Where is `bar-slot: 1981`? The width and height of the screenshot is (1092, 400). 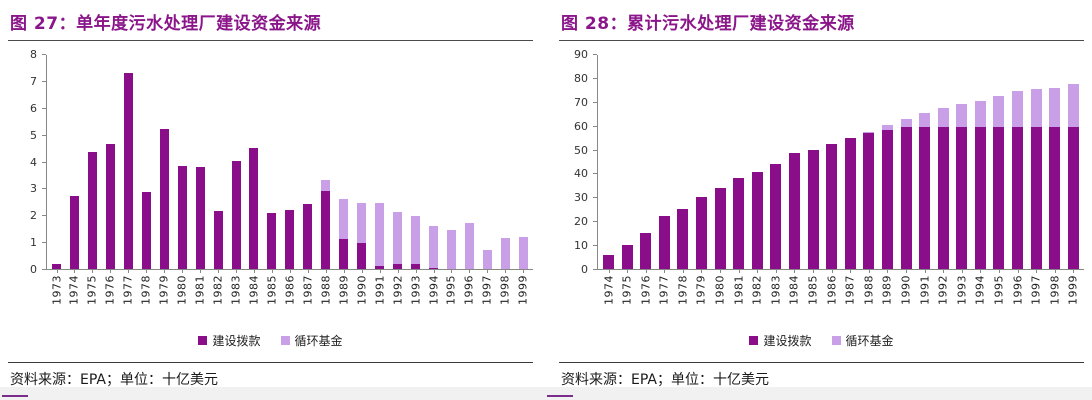
bar-slot: 1981 is located at coordinates (738, 180).